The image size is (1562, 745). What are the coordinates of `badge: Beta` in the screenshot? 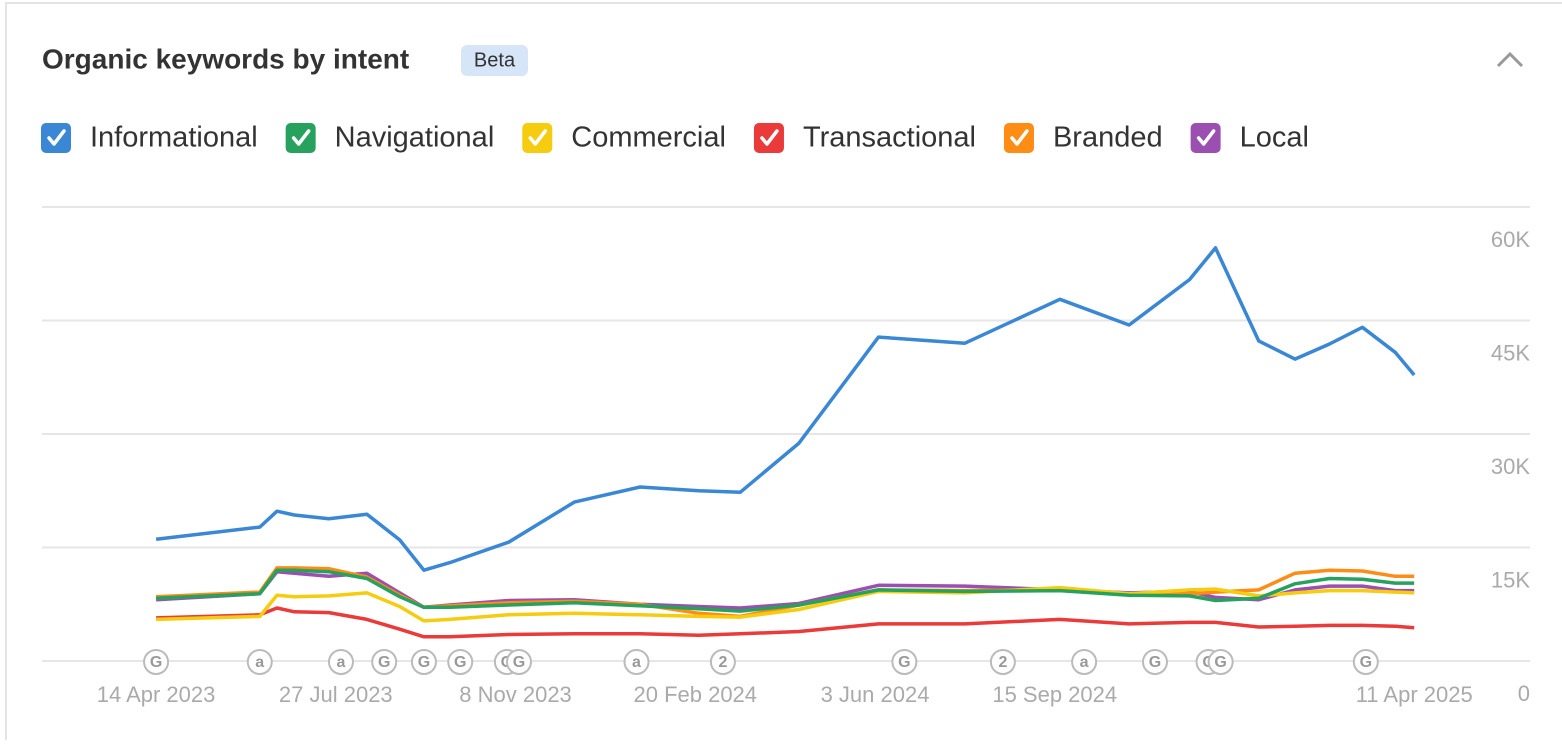 It's located at (495, 60).